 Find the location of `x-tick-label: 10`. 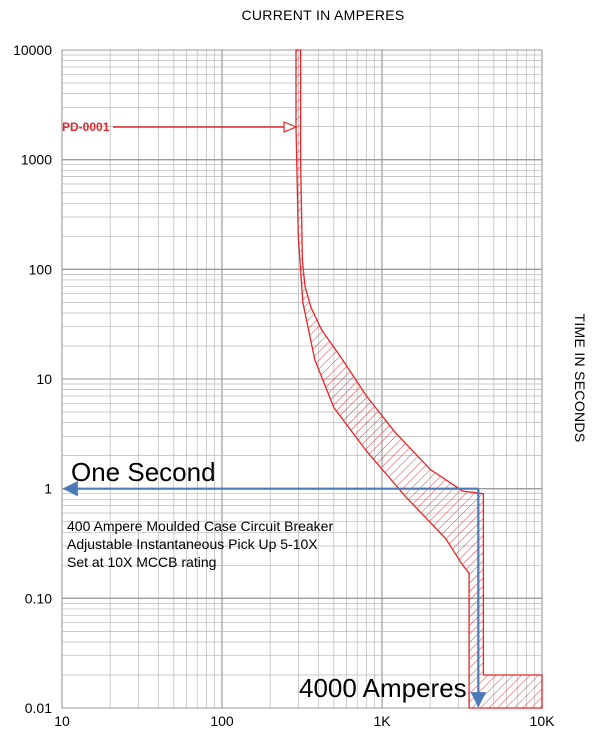

x-tick-label: 10 is located at coordinates (62, 721).